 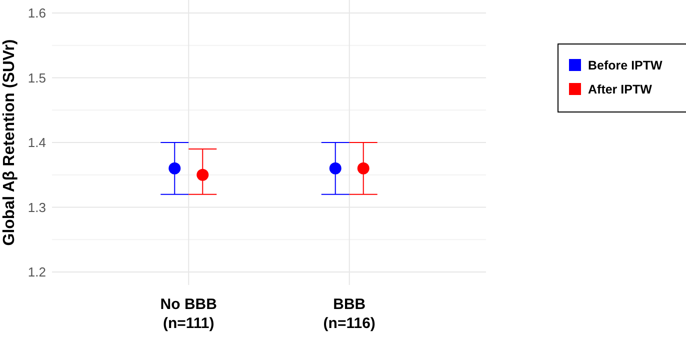 What do you see at coordinates (37, 207) in the screenshot?
I see `y-tick-label: 1.3` at bounding box center [37, 207].